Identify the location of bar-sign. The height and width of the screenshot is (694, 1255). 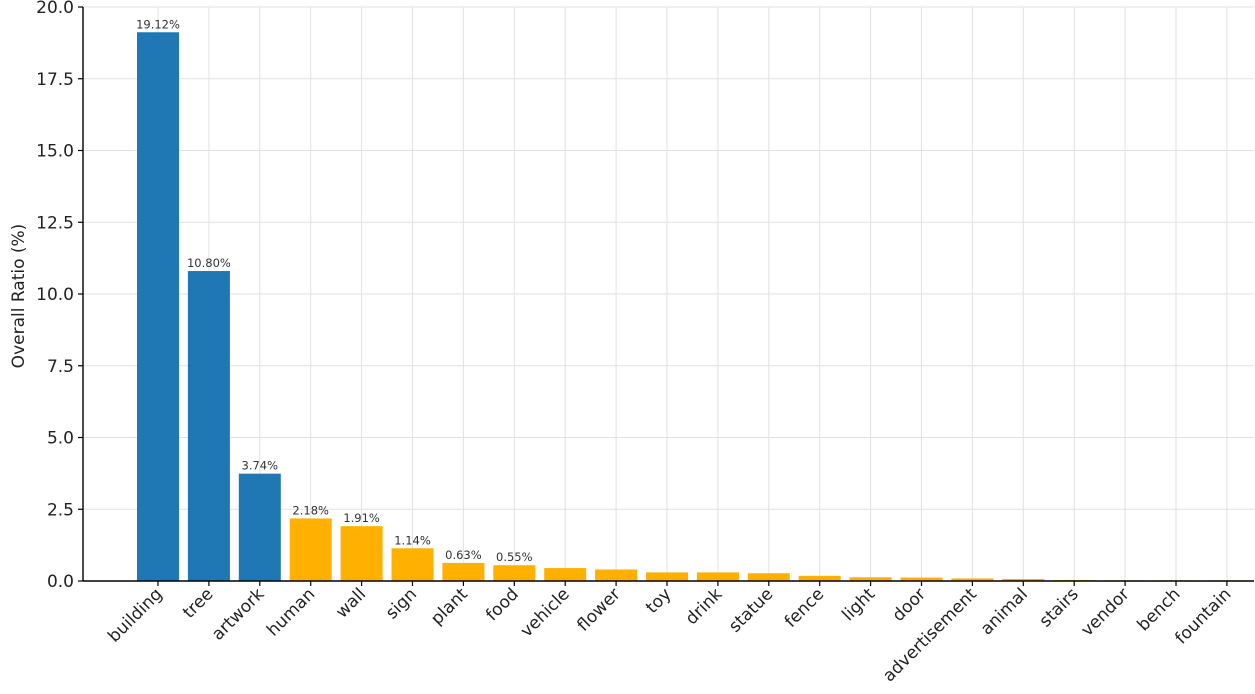
(412, 564).